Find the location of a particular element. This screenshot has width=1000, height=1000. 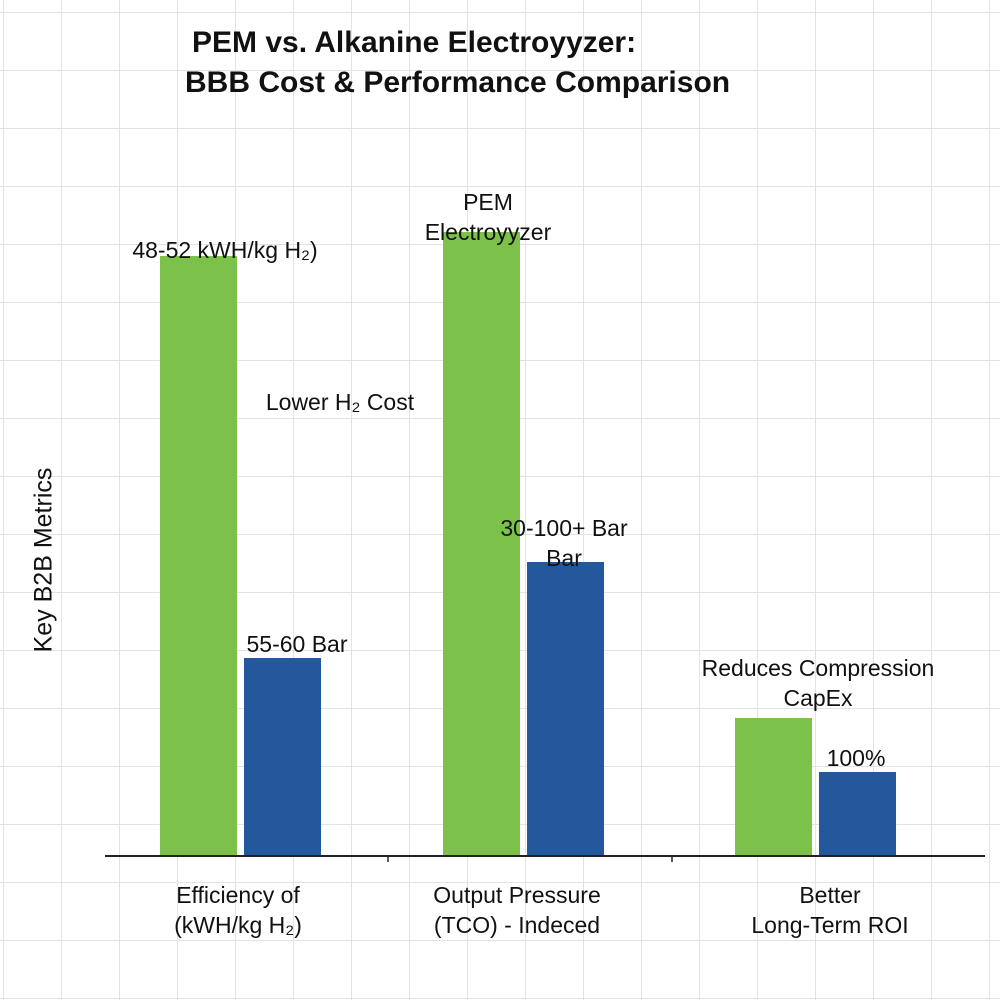

x-tick-label-3: Better Long-Term ROI is located at coordinates (829, 910).